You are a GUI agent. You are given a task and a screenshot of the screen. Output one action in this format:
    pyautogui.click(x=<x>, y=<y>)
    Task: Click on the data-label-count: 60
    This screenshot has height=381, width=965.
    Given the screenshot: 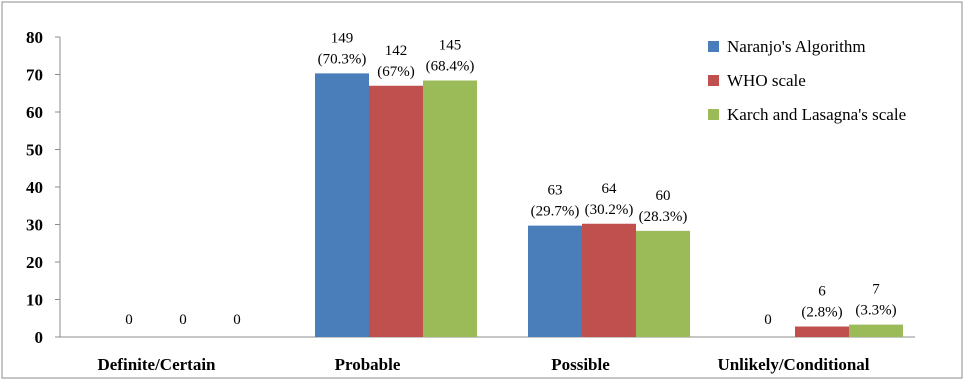 What is the action you would take?
    pyautogui.click(x=663, y=196)
    